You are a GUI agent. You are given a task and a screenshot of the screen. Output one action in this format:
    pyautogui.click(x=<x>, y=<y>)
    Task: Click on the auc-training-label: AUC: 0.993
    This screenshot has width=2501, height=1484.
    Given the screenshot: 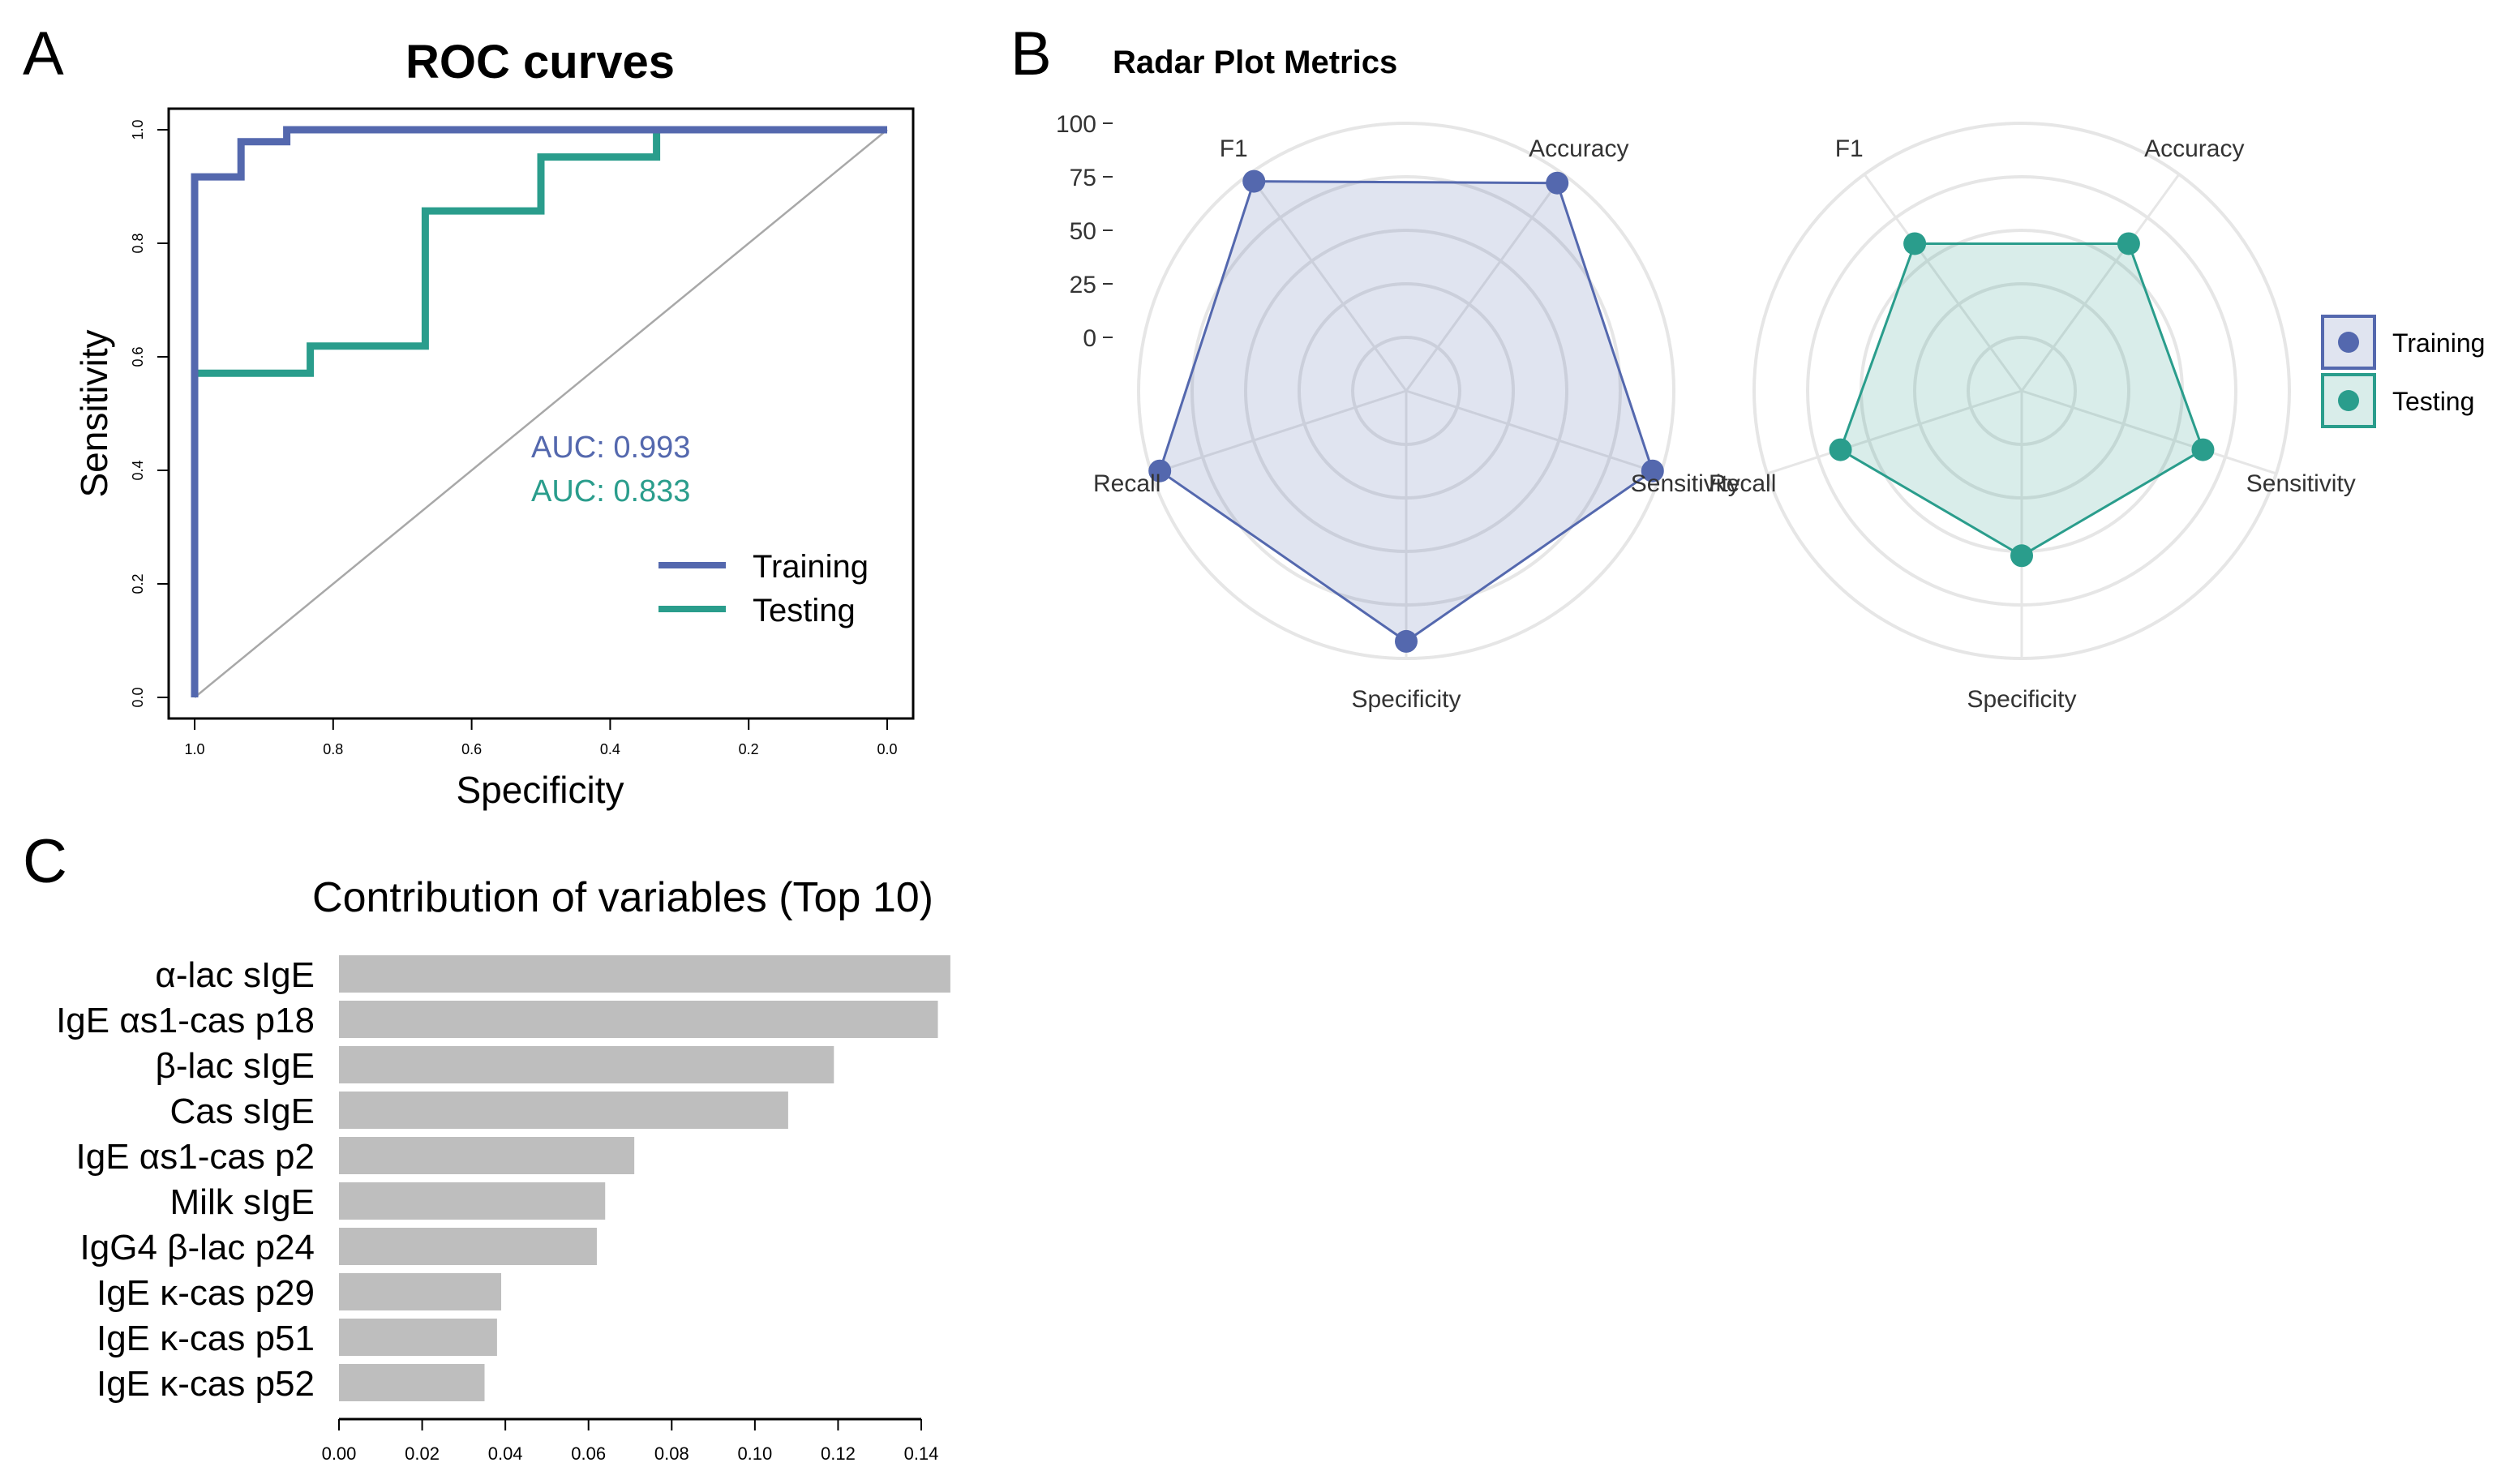 What is the action you would take?
    pyautogui.click(x=610, y=448)
    